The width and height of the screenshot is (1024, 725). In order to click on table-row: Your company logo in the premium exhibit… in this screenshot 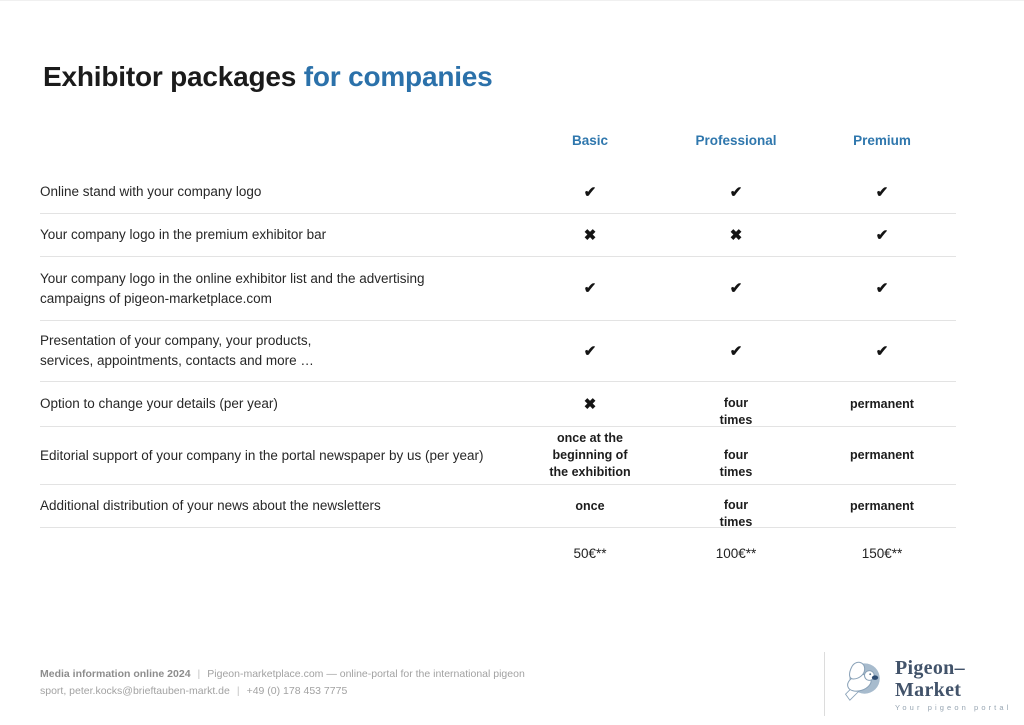, I will do `click(498, 235)`.